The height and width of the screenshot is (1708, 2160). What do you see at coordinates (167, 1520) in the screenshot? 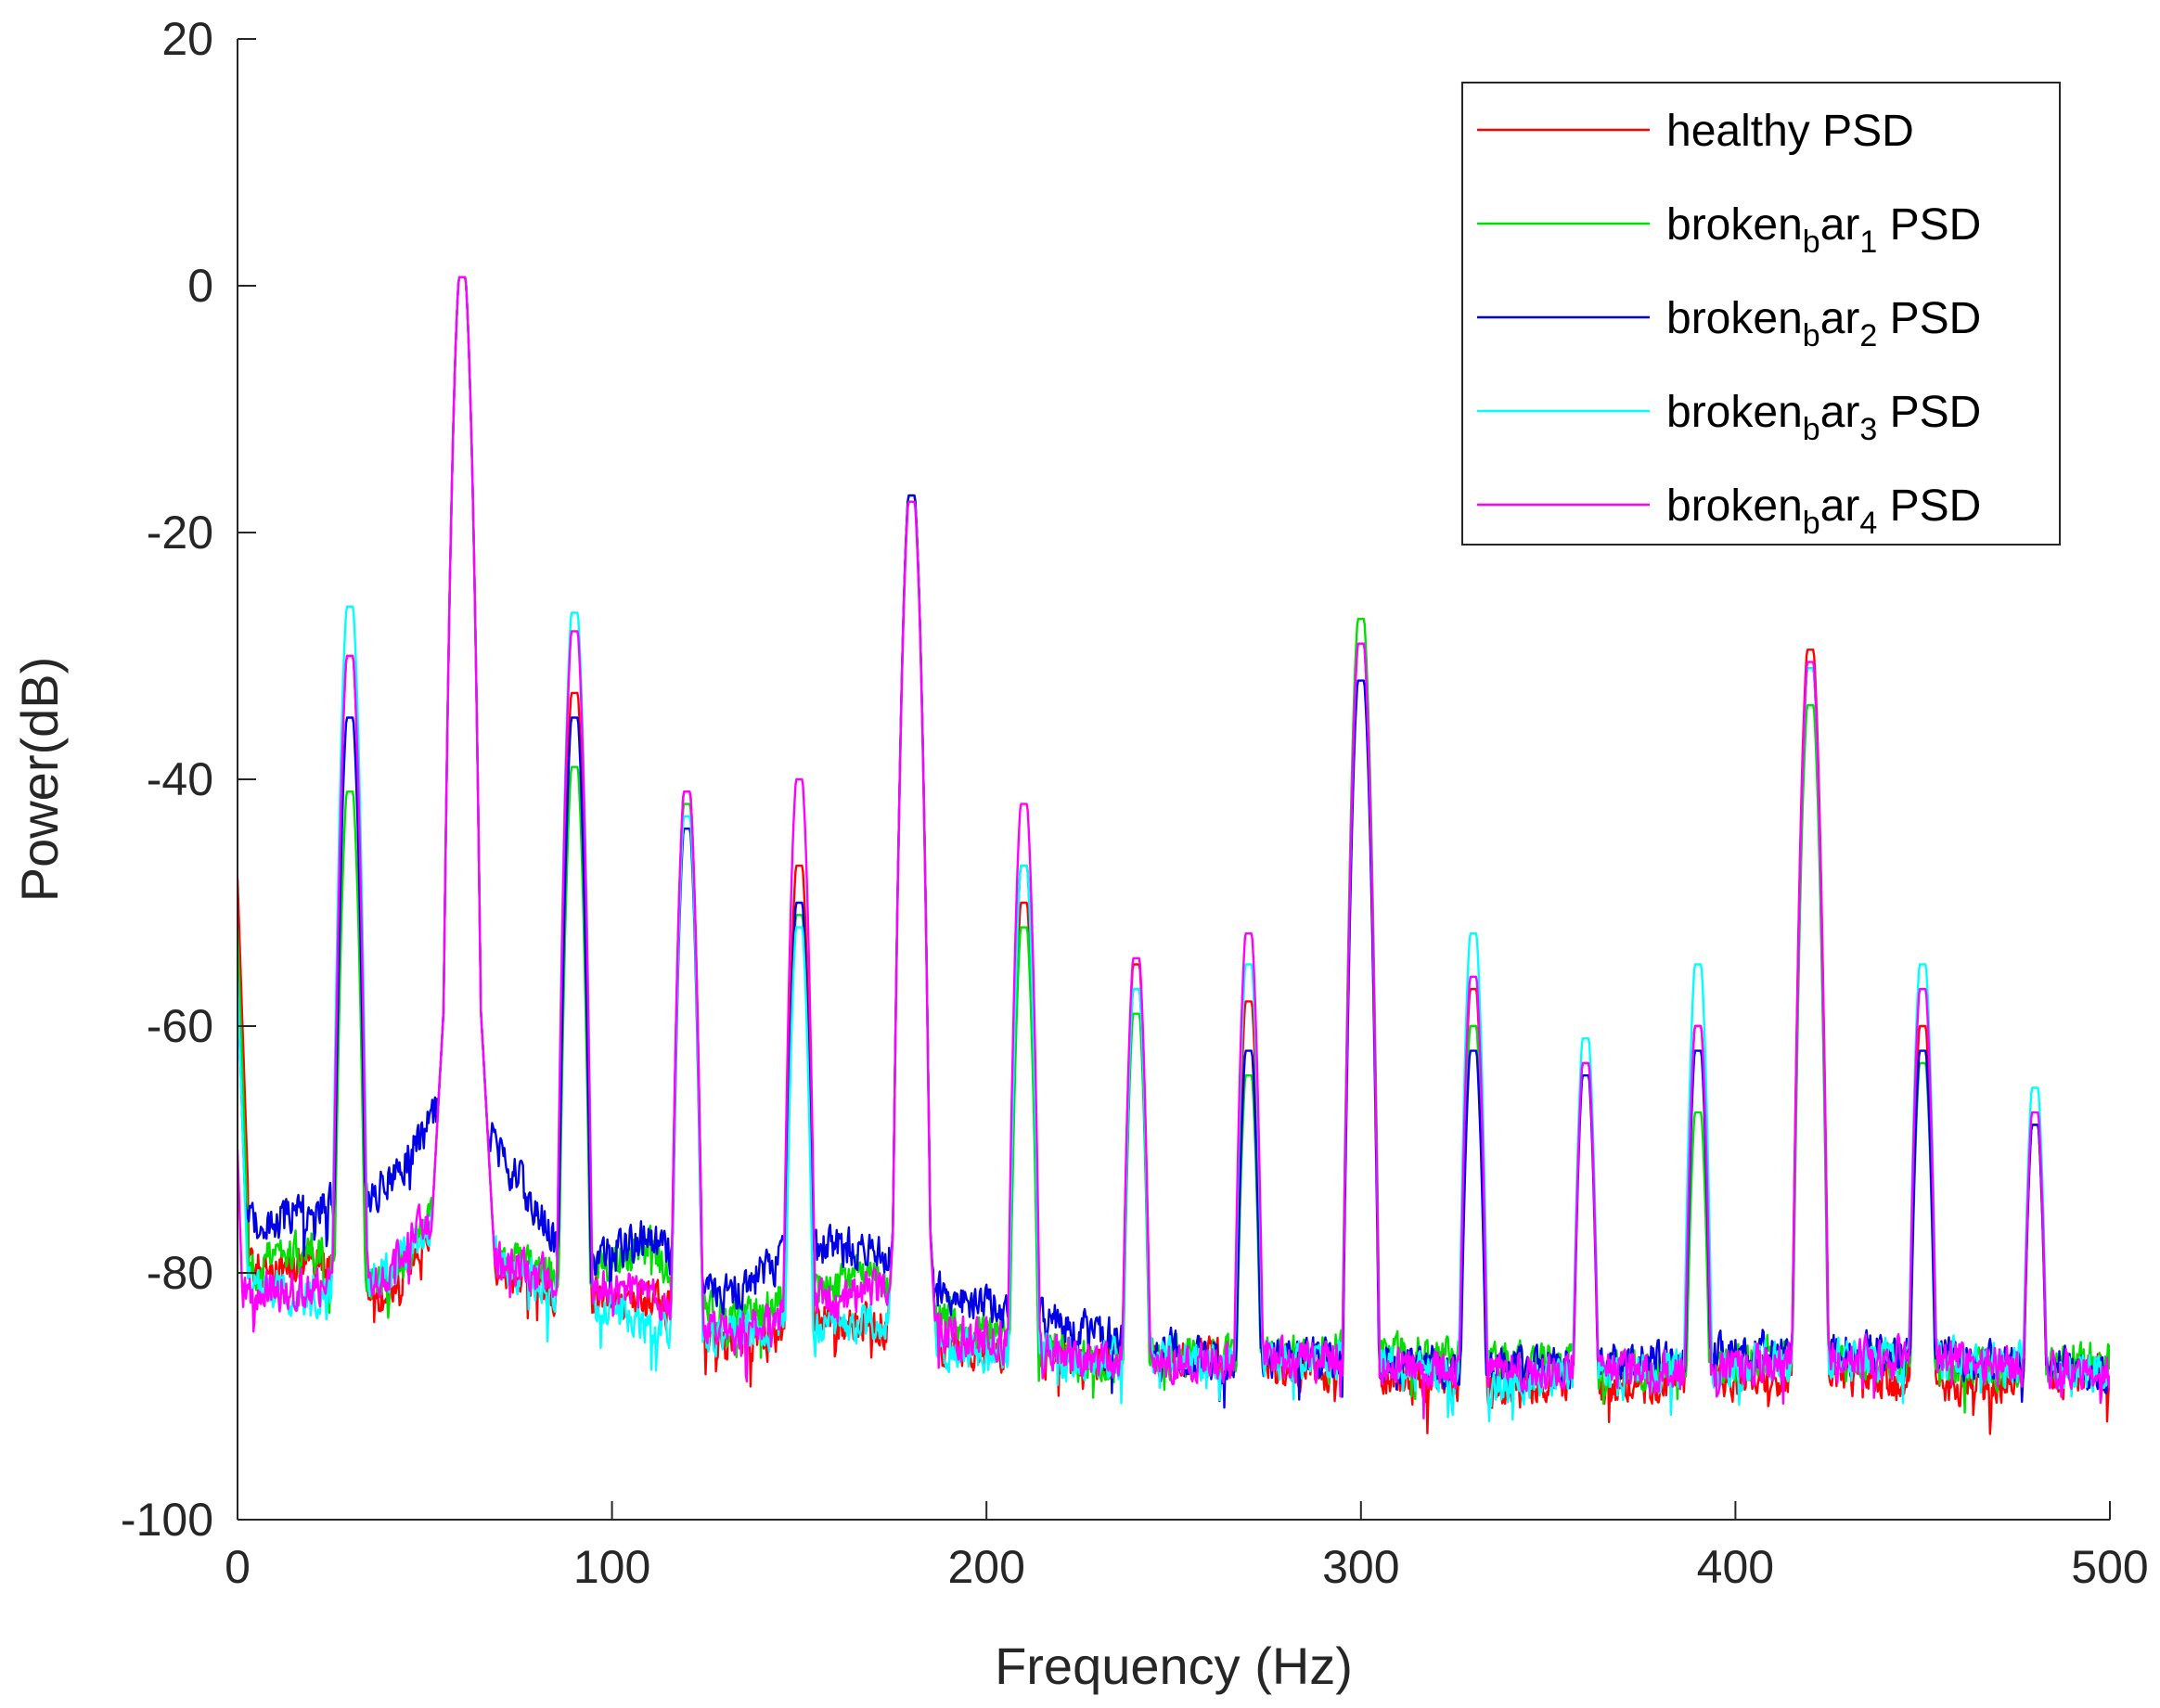
I see `y-tick-label: -100` at bounding box center [167, 1520].